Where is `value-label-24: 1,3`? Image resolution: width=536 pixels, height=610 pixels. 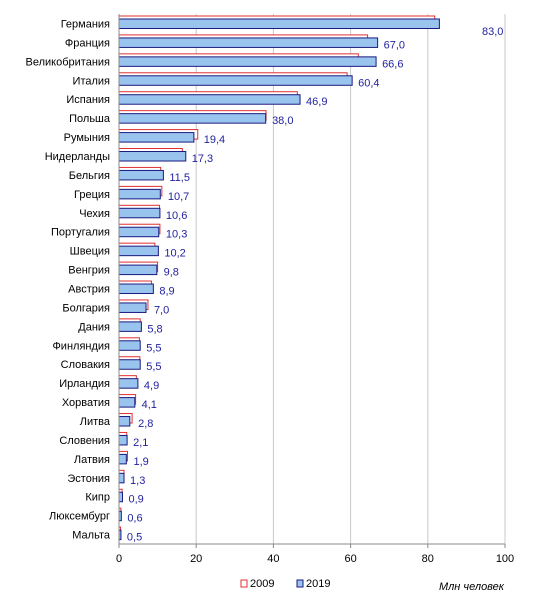
value-label-24: 1,3 is located at coordinates (137, 481).